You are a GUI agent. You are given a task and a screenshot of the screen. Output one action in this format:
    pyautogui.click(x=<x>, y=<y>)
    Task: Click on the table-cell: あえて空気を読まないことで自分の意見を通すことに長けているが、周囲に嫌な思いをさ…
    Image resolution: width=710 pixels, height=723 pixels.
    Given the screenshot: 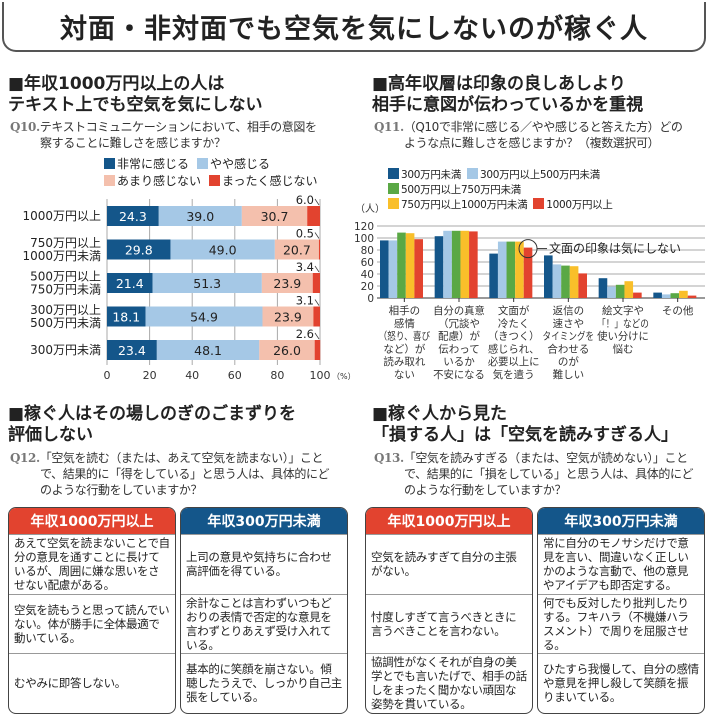 What is the action you would take?
    pyautogui.click(x=92, y=564)
    